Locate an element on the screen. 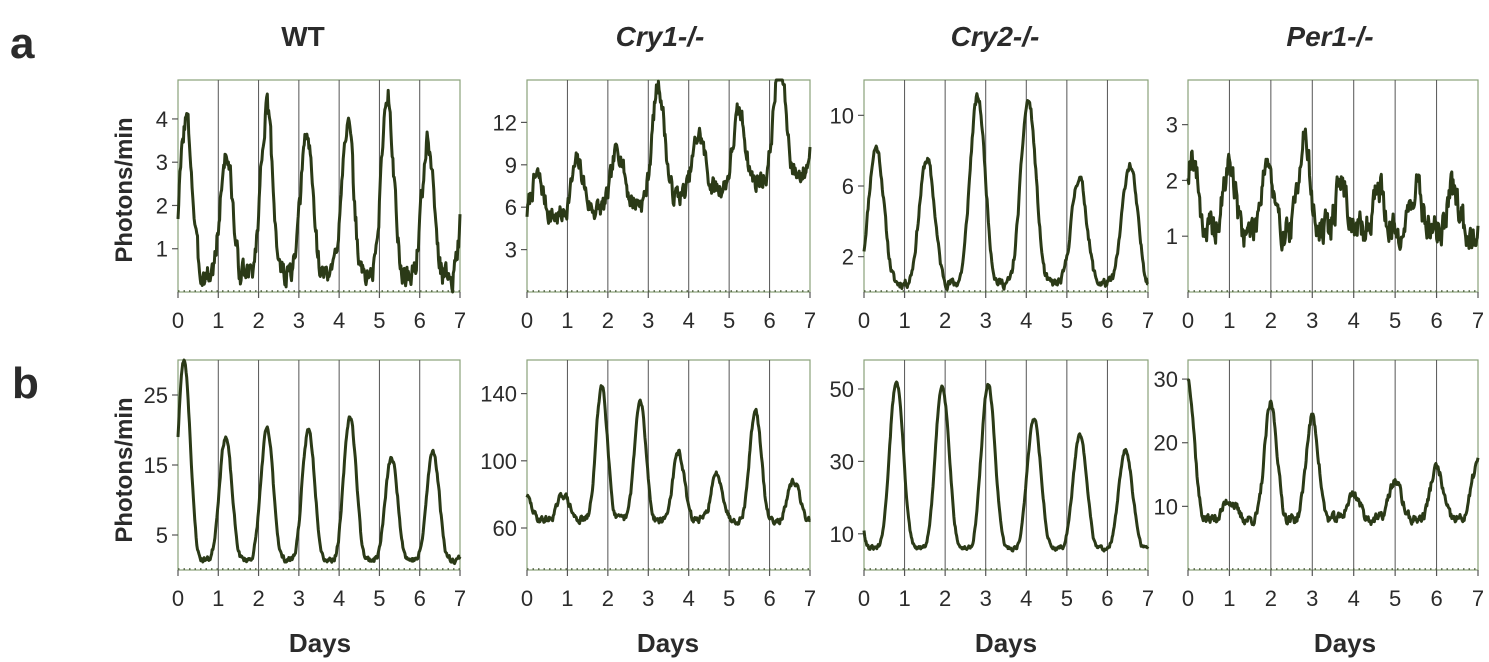  column-title-wt: WT is located at coordinates (303, 36).